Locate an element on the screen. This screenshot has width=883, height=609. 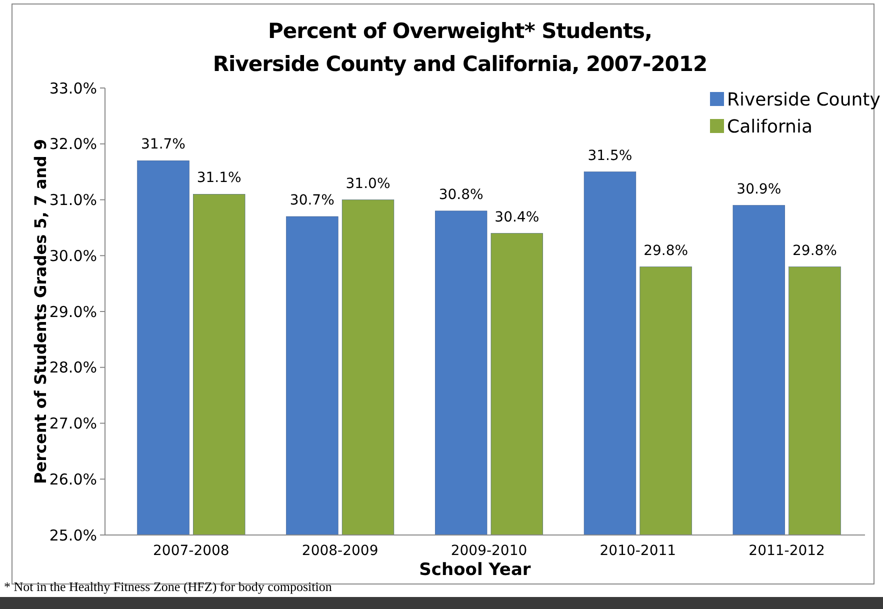
y-tick-label: 25.0% is located at coordinates (73, 535).